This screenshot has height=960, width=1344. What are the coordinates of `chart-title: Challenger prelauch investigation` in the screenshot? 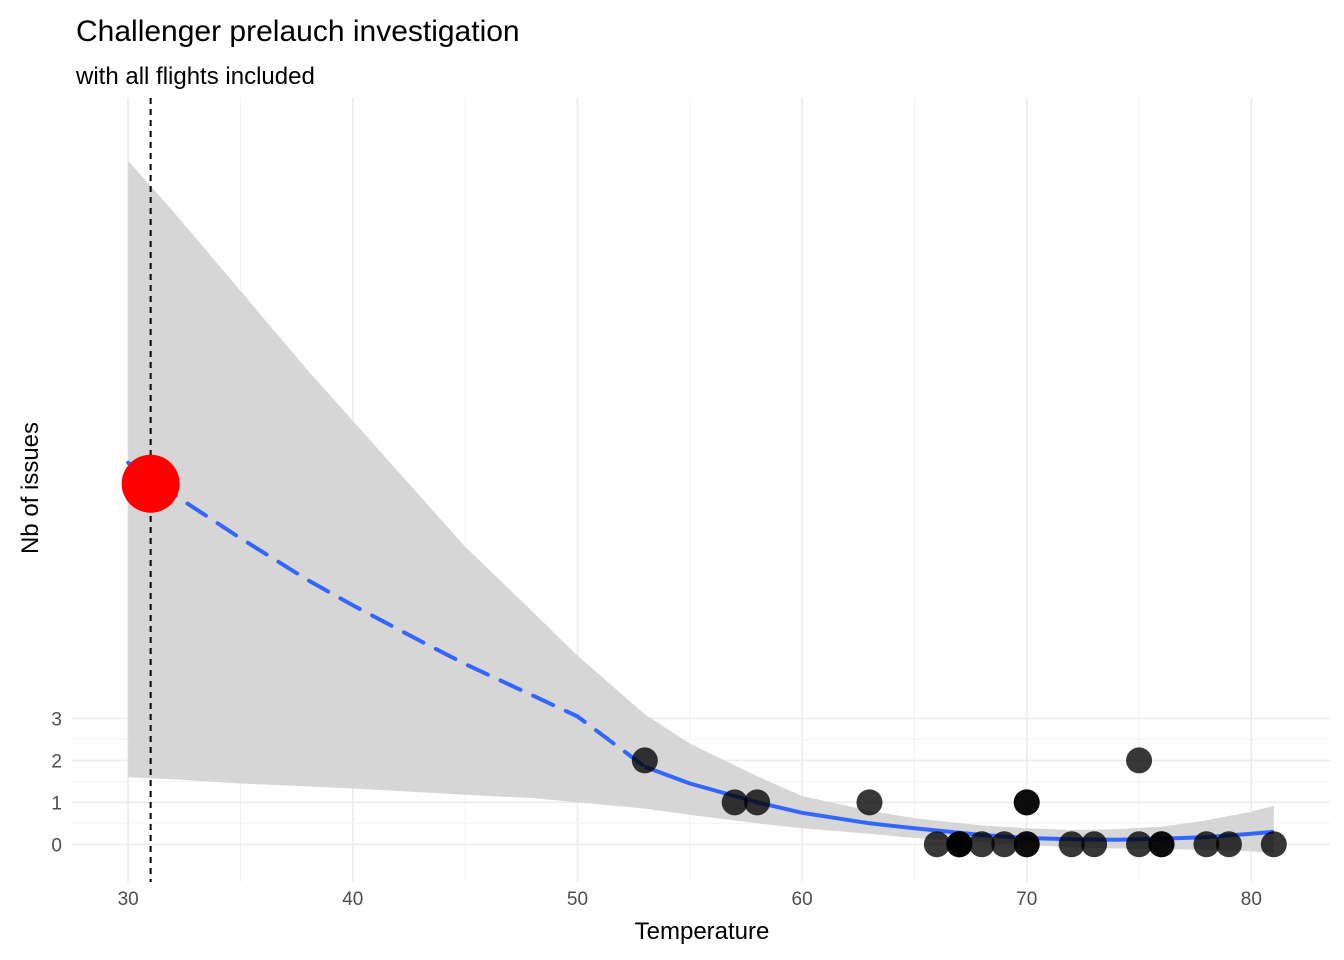 It's located at (298, 31).